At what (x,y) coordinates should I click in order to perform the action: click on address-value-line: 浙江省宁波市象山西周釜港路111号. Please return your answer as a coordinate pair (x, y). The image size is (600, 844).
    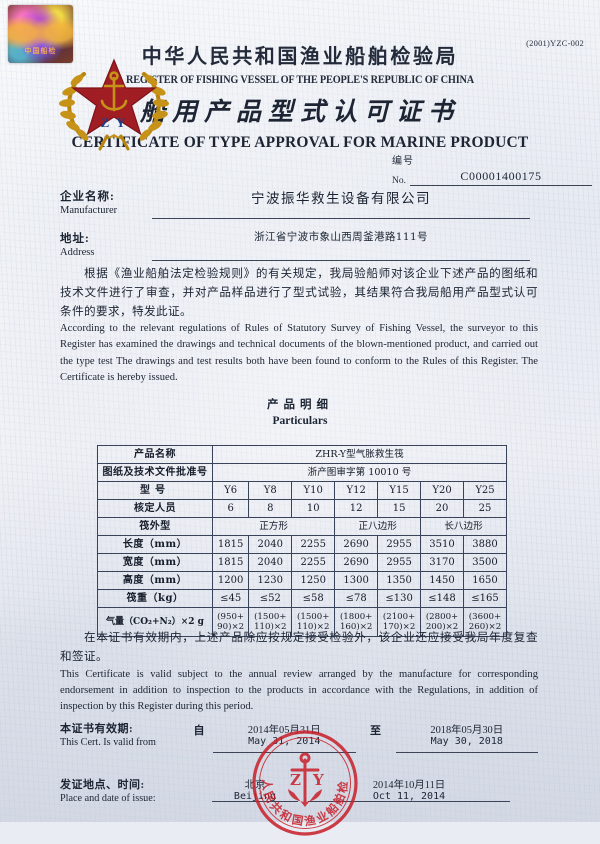
    Looking at the image, I should click on (341, 246).